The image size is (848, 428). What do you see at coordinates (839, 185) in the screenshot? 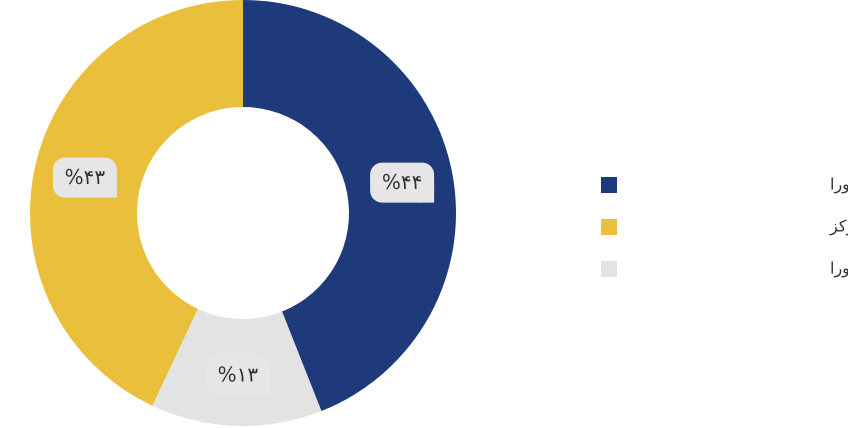
I see `legend-label: تعداد طرح پرونده در شورا` at bounding box center [839, 185].